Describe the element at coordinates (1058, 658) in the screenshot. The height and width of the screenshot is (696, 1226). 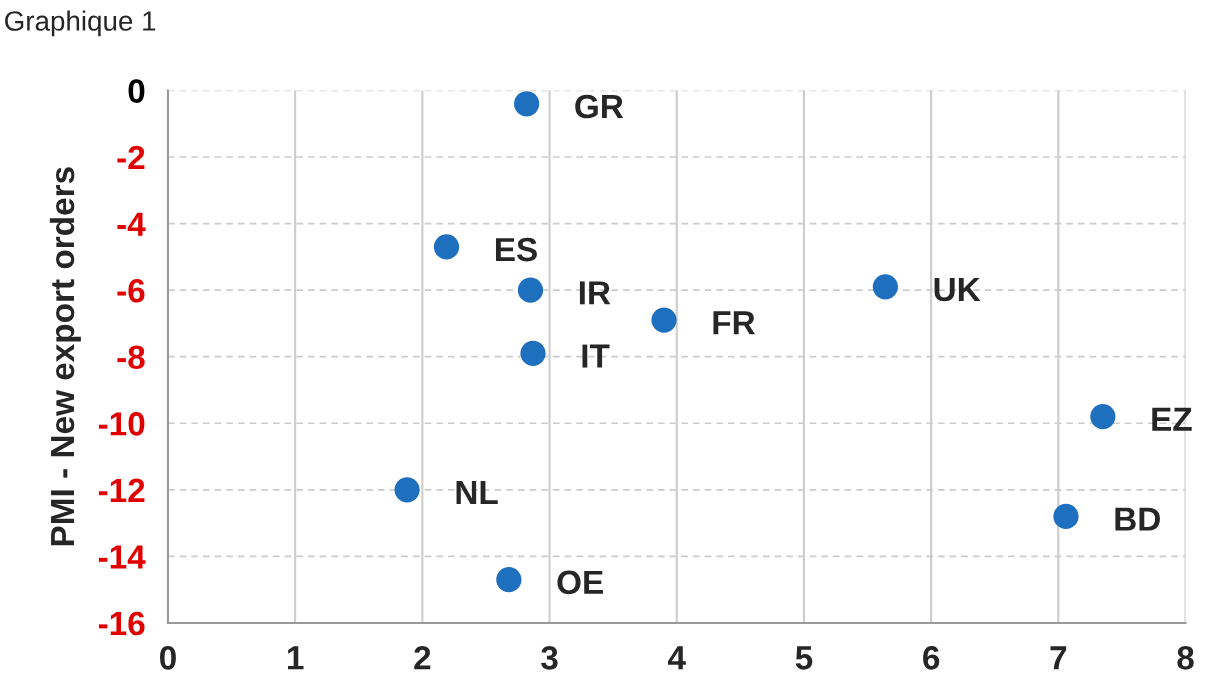
I see `x-tick-label: 7` at that location.